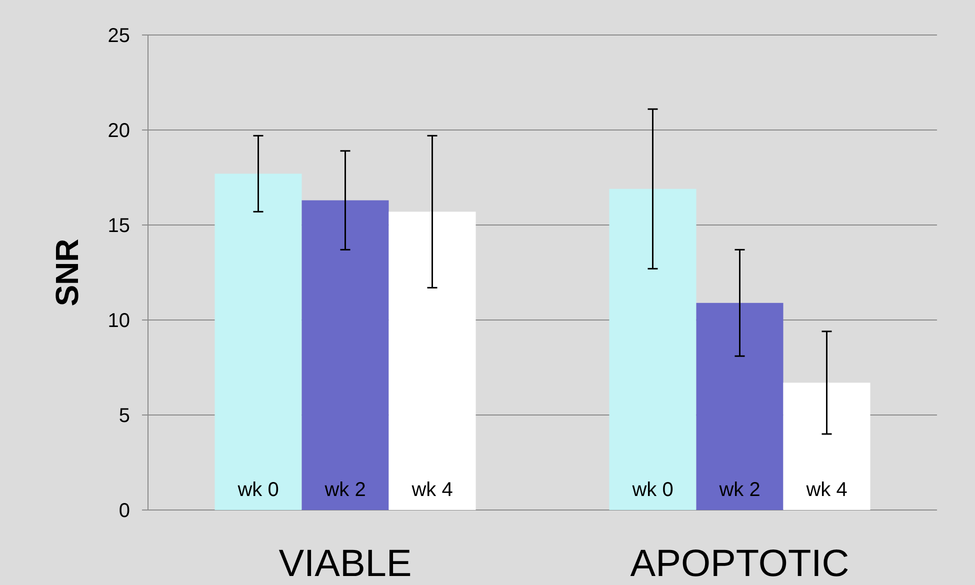 The height and width of the screenshot is (585, 975). What do you see at coordinates (119, 131) in the screenshot?
I see `y-tick-label: 20` at bounding box center [119, 131].